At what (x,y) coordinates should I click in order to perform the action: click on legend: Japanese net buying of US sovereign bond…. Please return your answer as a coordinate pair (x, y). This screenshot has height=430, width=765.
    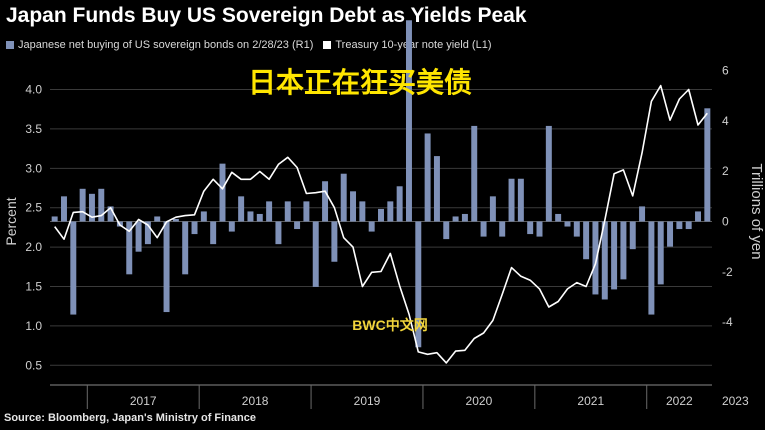
    Looking at the image, I should click on (253, 45).